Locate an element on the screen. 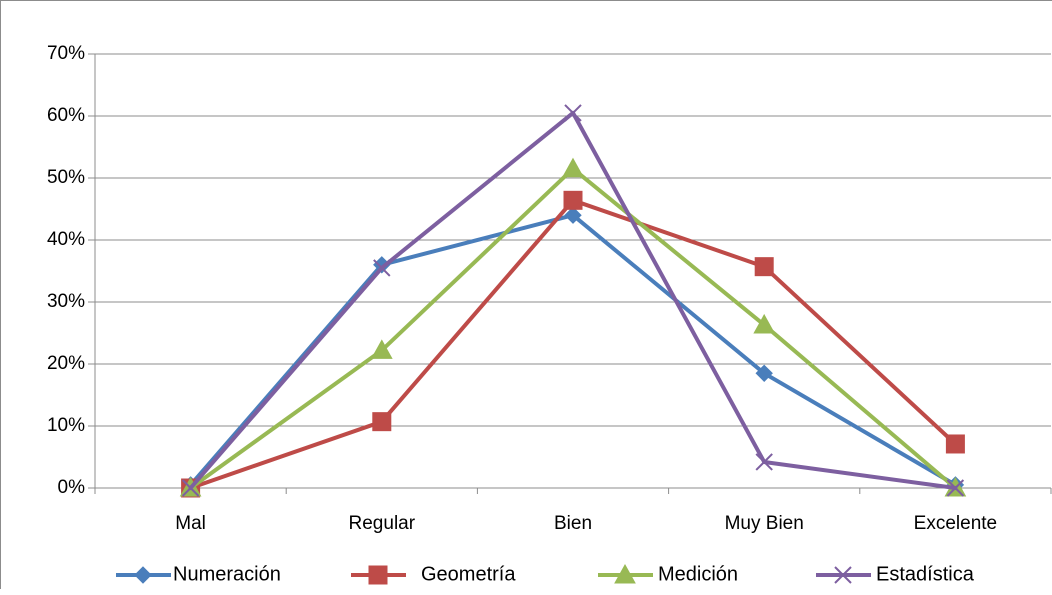 Image resolution: width=1052 pixels, height=595 pixels. legend-item: Geometría is located at coordinates (433, 574).